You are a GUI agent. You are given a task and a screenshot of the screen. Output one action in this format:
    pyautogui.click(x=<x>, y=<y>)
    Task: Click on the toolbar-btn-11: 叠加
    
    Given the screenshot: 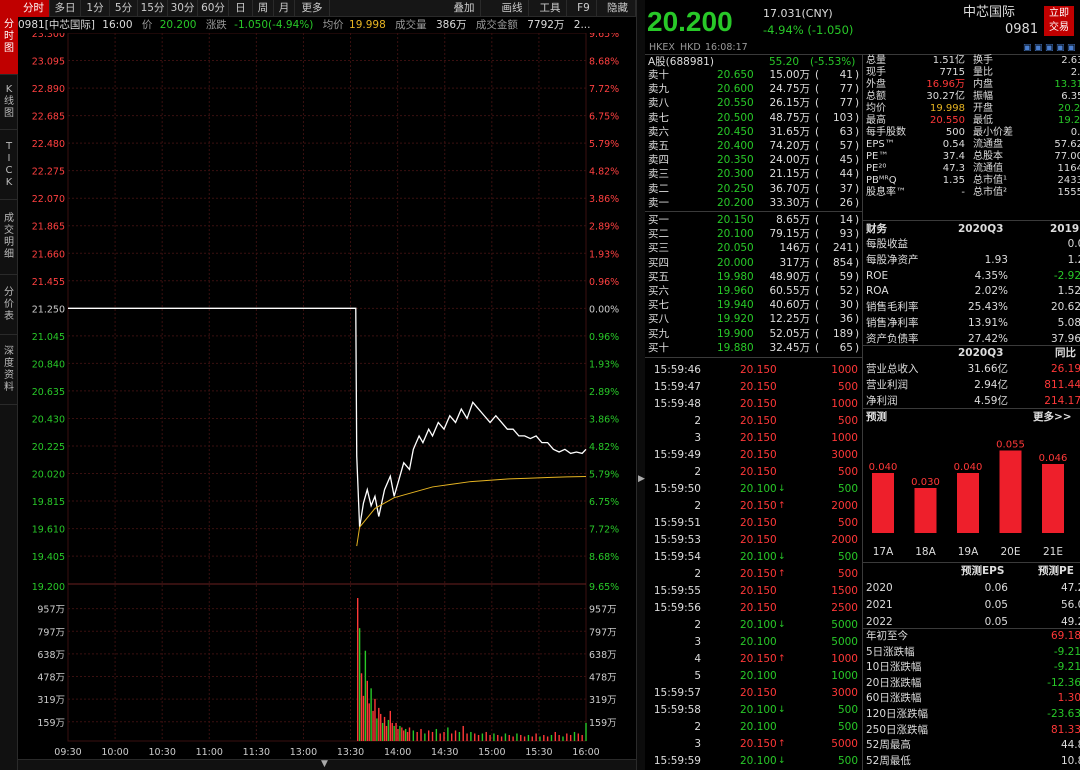 What is the action you would take?
    pyautogui.click(x=464, y=8)
    